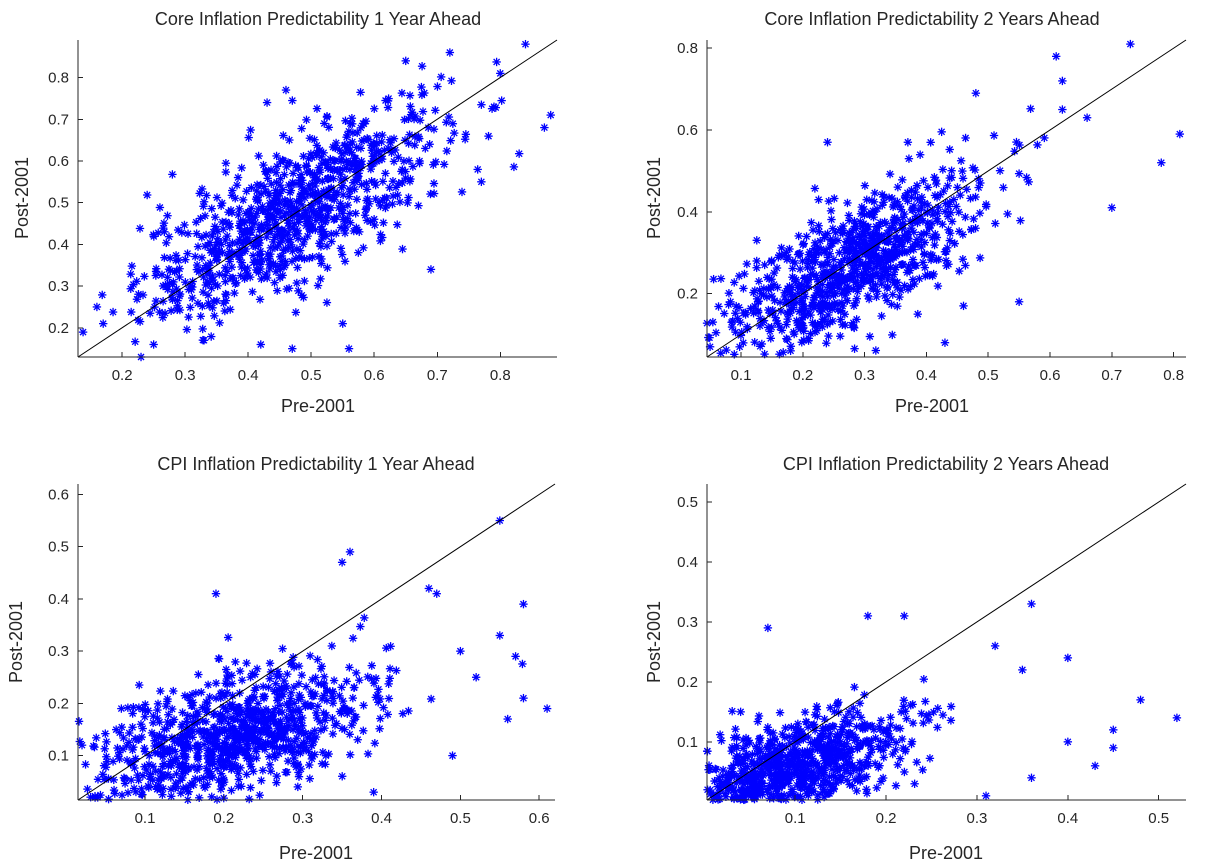 The width and height of the screenshot is (1206, 867). Describe the element at coordinates (500, 375) in the screenshot. I see `x-tick-label: 0.8` at that location.